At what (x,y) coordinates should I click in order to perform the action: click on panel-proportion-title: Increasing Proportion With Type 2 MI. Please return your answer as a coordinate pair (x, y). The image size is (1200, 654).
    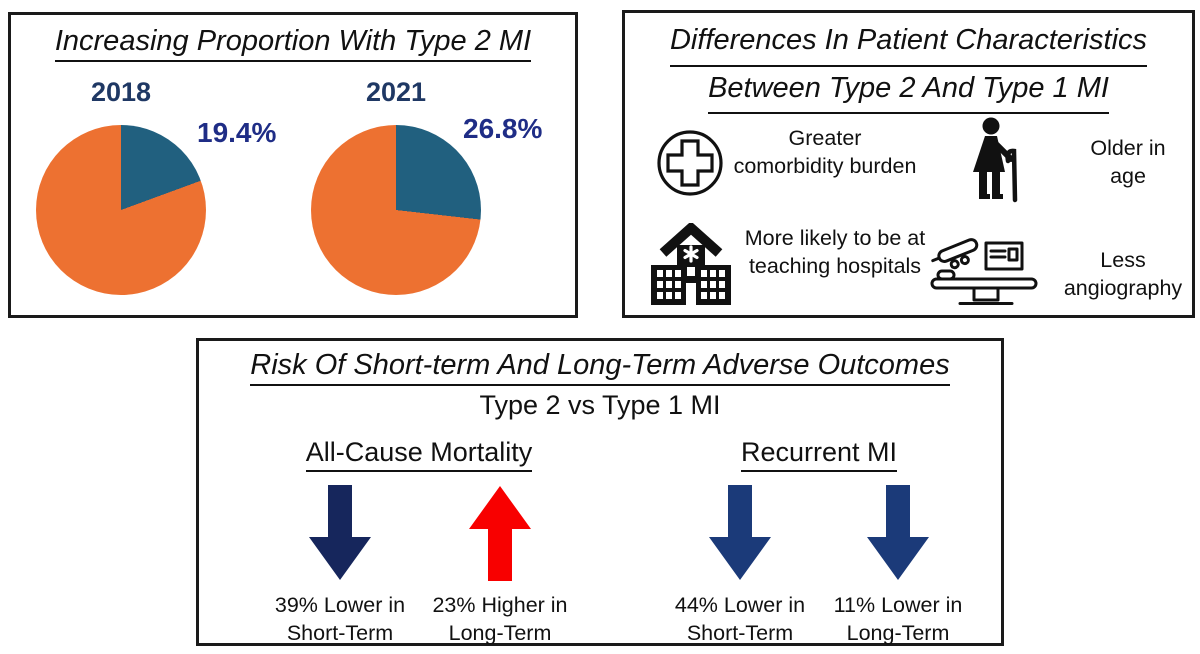
    Looking at the image, I should click on (293, 43).